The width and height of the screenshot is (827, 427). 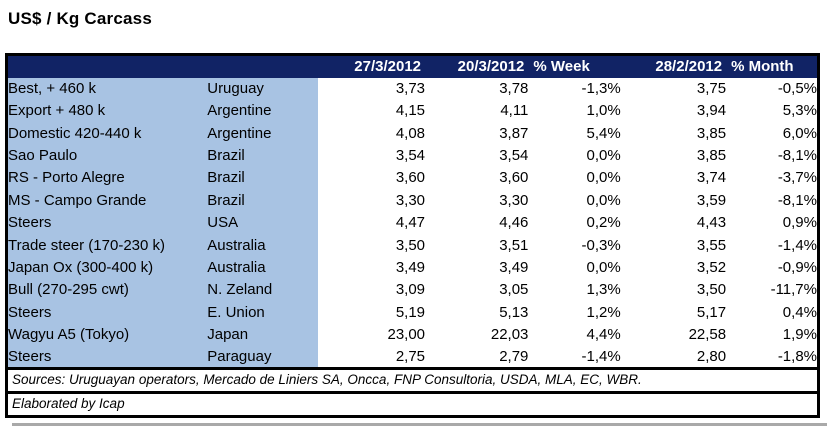 I want to click on price-current-cell: 4,15, so click(x=410, y=111).